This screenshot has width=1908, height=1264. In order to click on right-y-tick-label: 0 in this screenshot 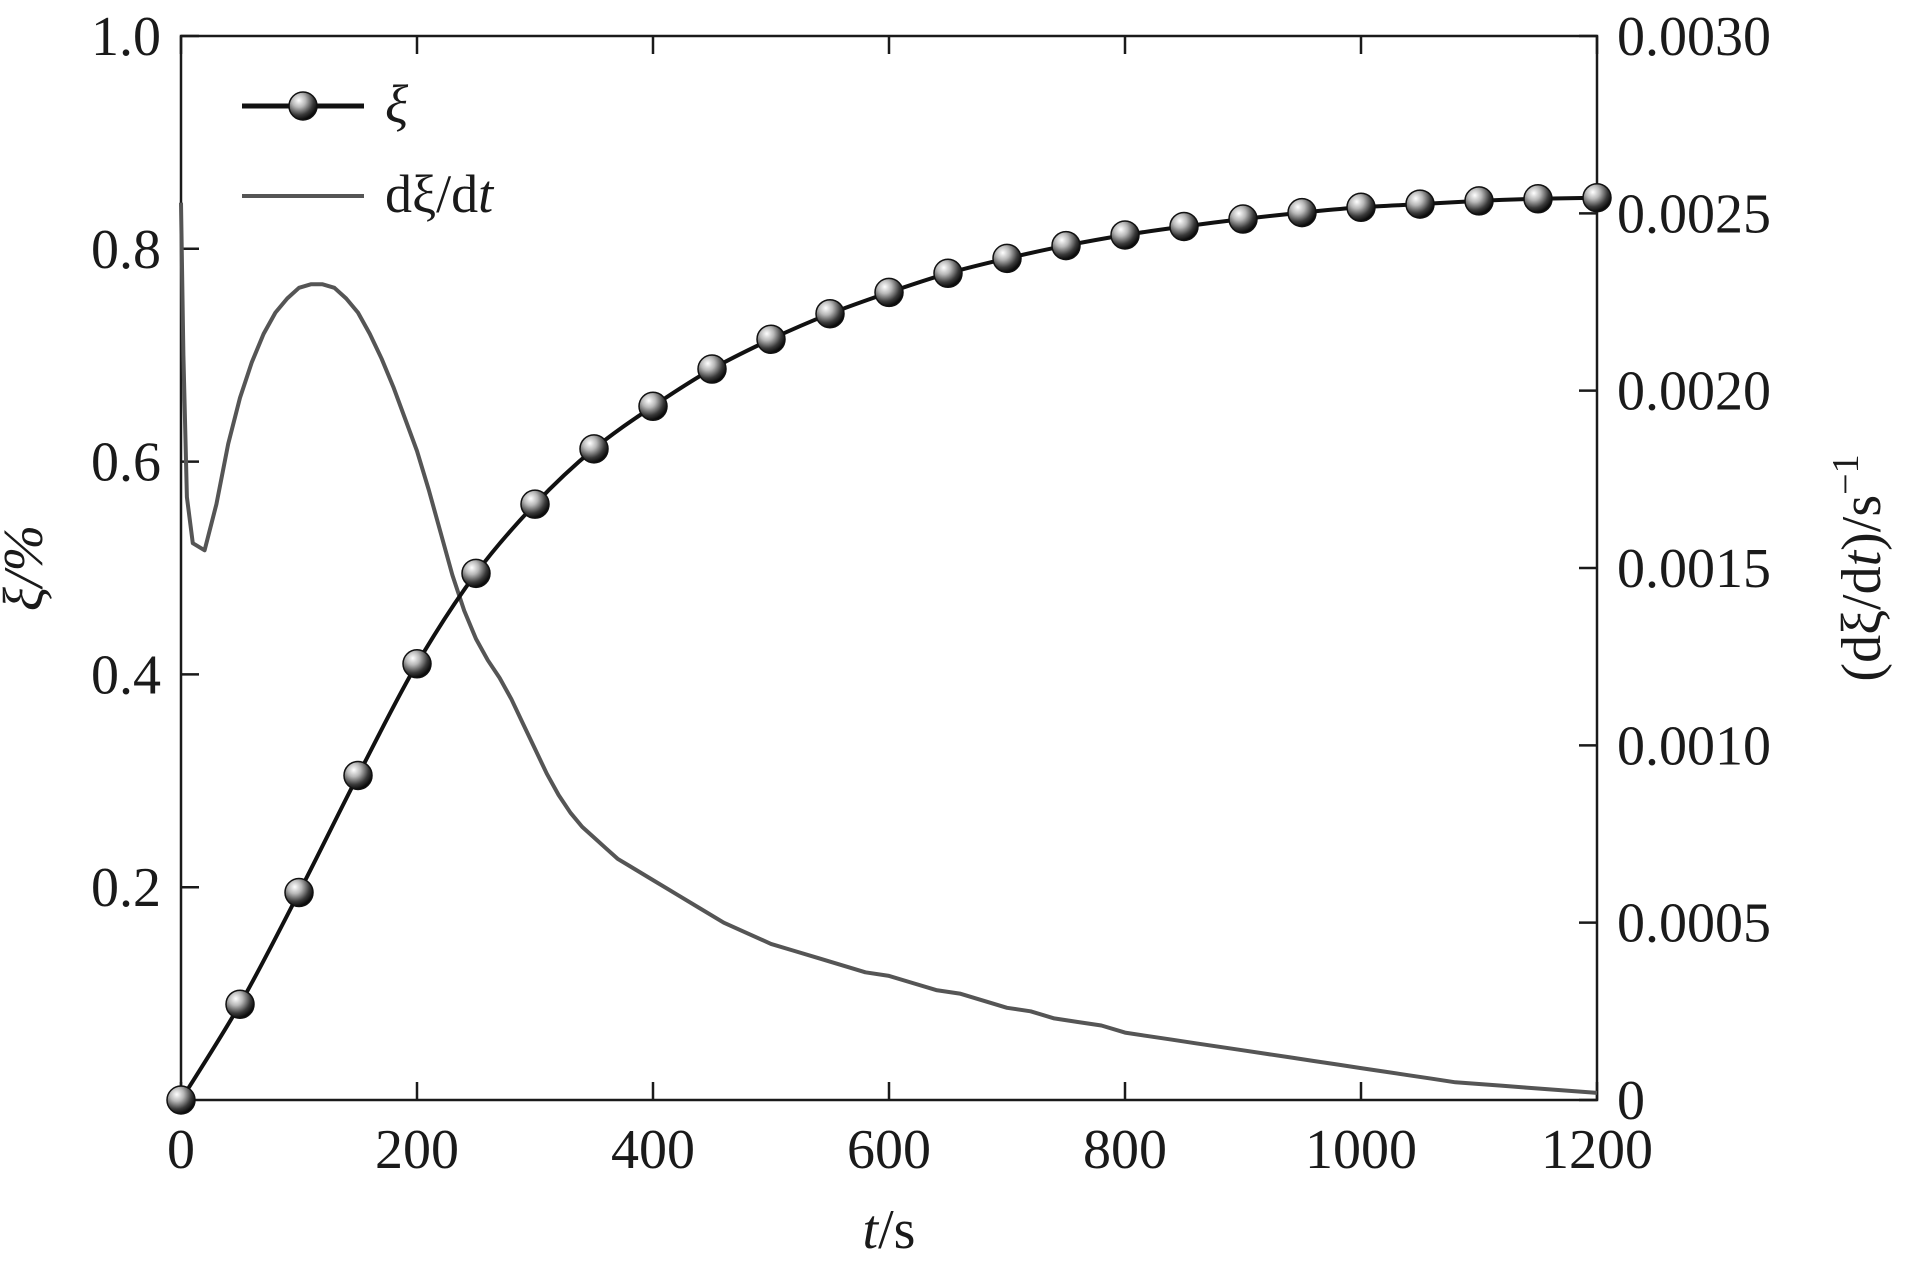, I will do `click(1631, 1101)`.